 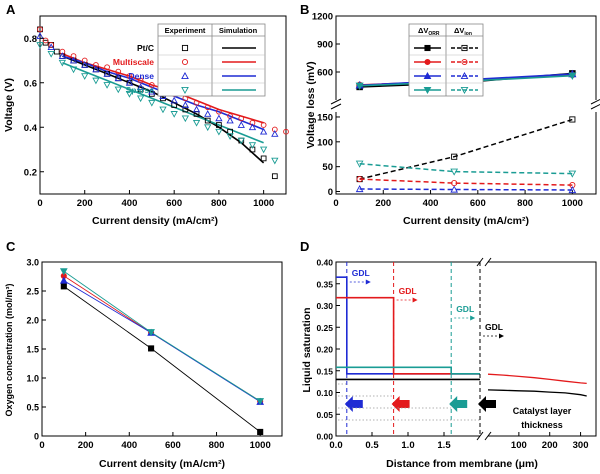 I want to click on legend-b: ΔVORR ΔVion, so click(x=446, y=60).